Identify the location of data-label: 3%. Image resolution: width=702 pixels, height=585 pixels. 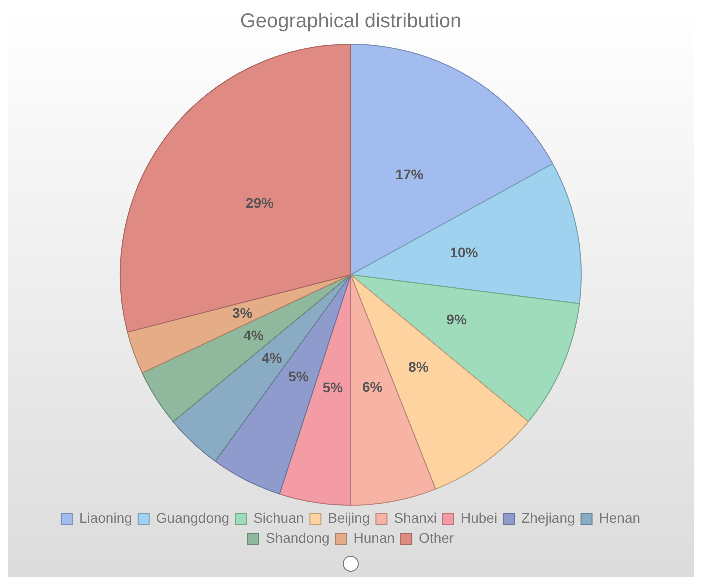
(243, 312).